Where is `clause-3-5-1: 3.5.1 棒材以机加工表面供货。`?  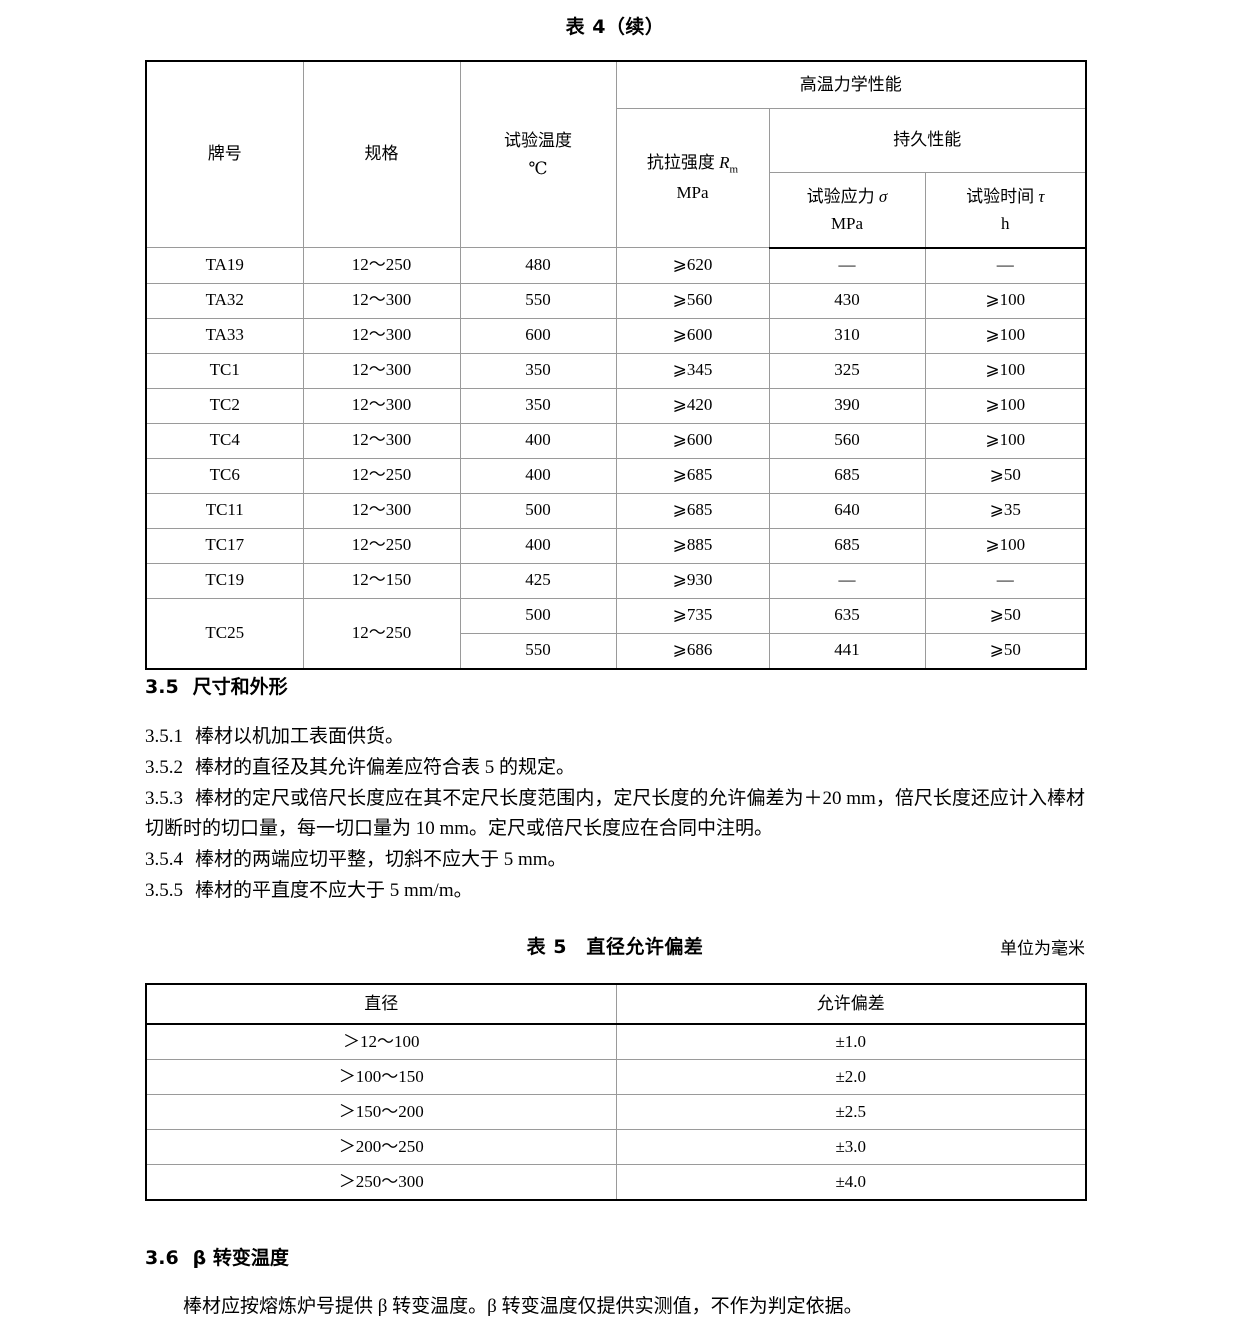 clause-3-5-1: 3.5.1 棒材以机加工表面供货。 is located at coordinates (615, 737).